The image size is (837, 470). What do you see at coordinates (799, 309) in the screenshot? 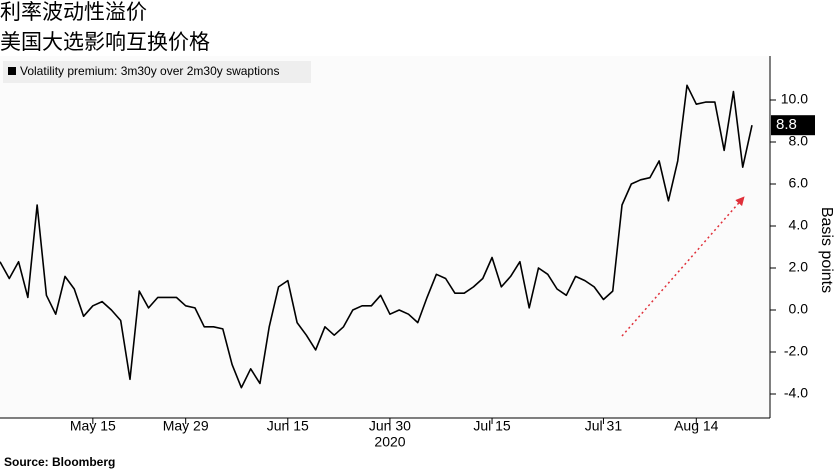
I see `y-tick-label: 0.0` at bounding box center [799, 309].